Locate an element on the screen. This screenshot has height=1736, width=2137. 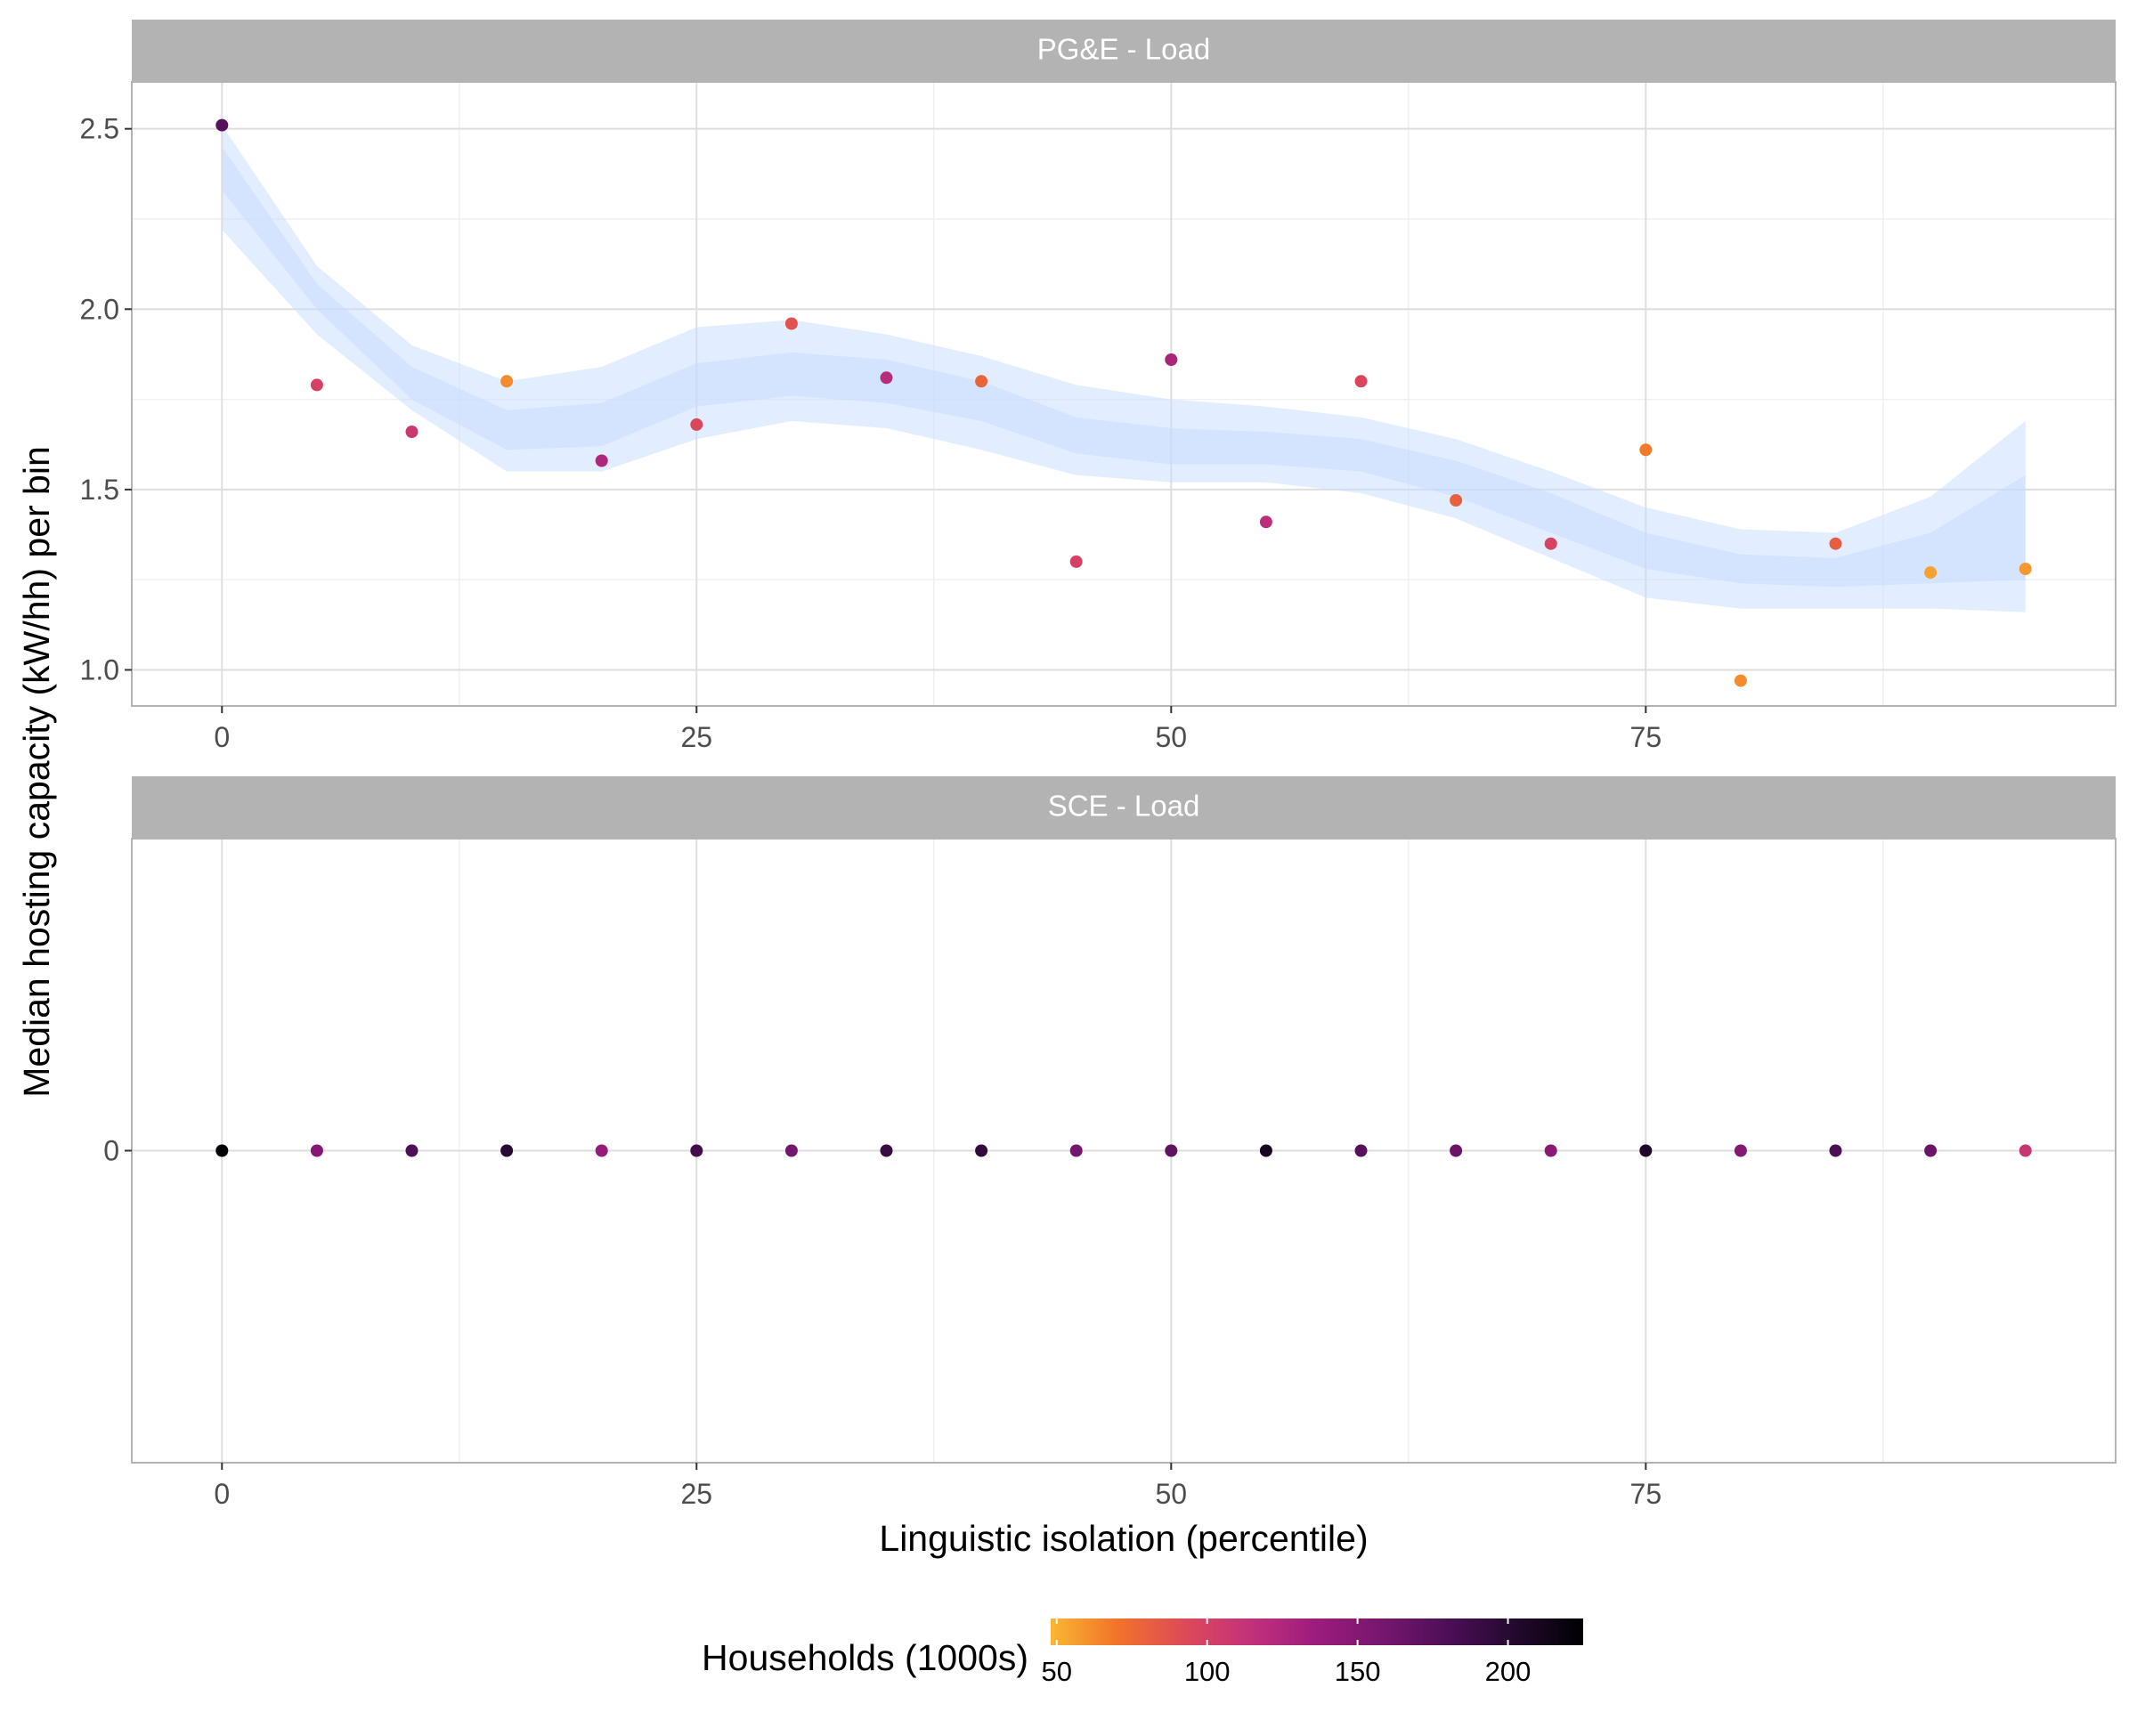
colorbar-tick-label: 50 is located at coordinates (1057, 1671).